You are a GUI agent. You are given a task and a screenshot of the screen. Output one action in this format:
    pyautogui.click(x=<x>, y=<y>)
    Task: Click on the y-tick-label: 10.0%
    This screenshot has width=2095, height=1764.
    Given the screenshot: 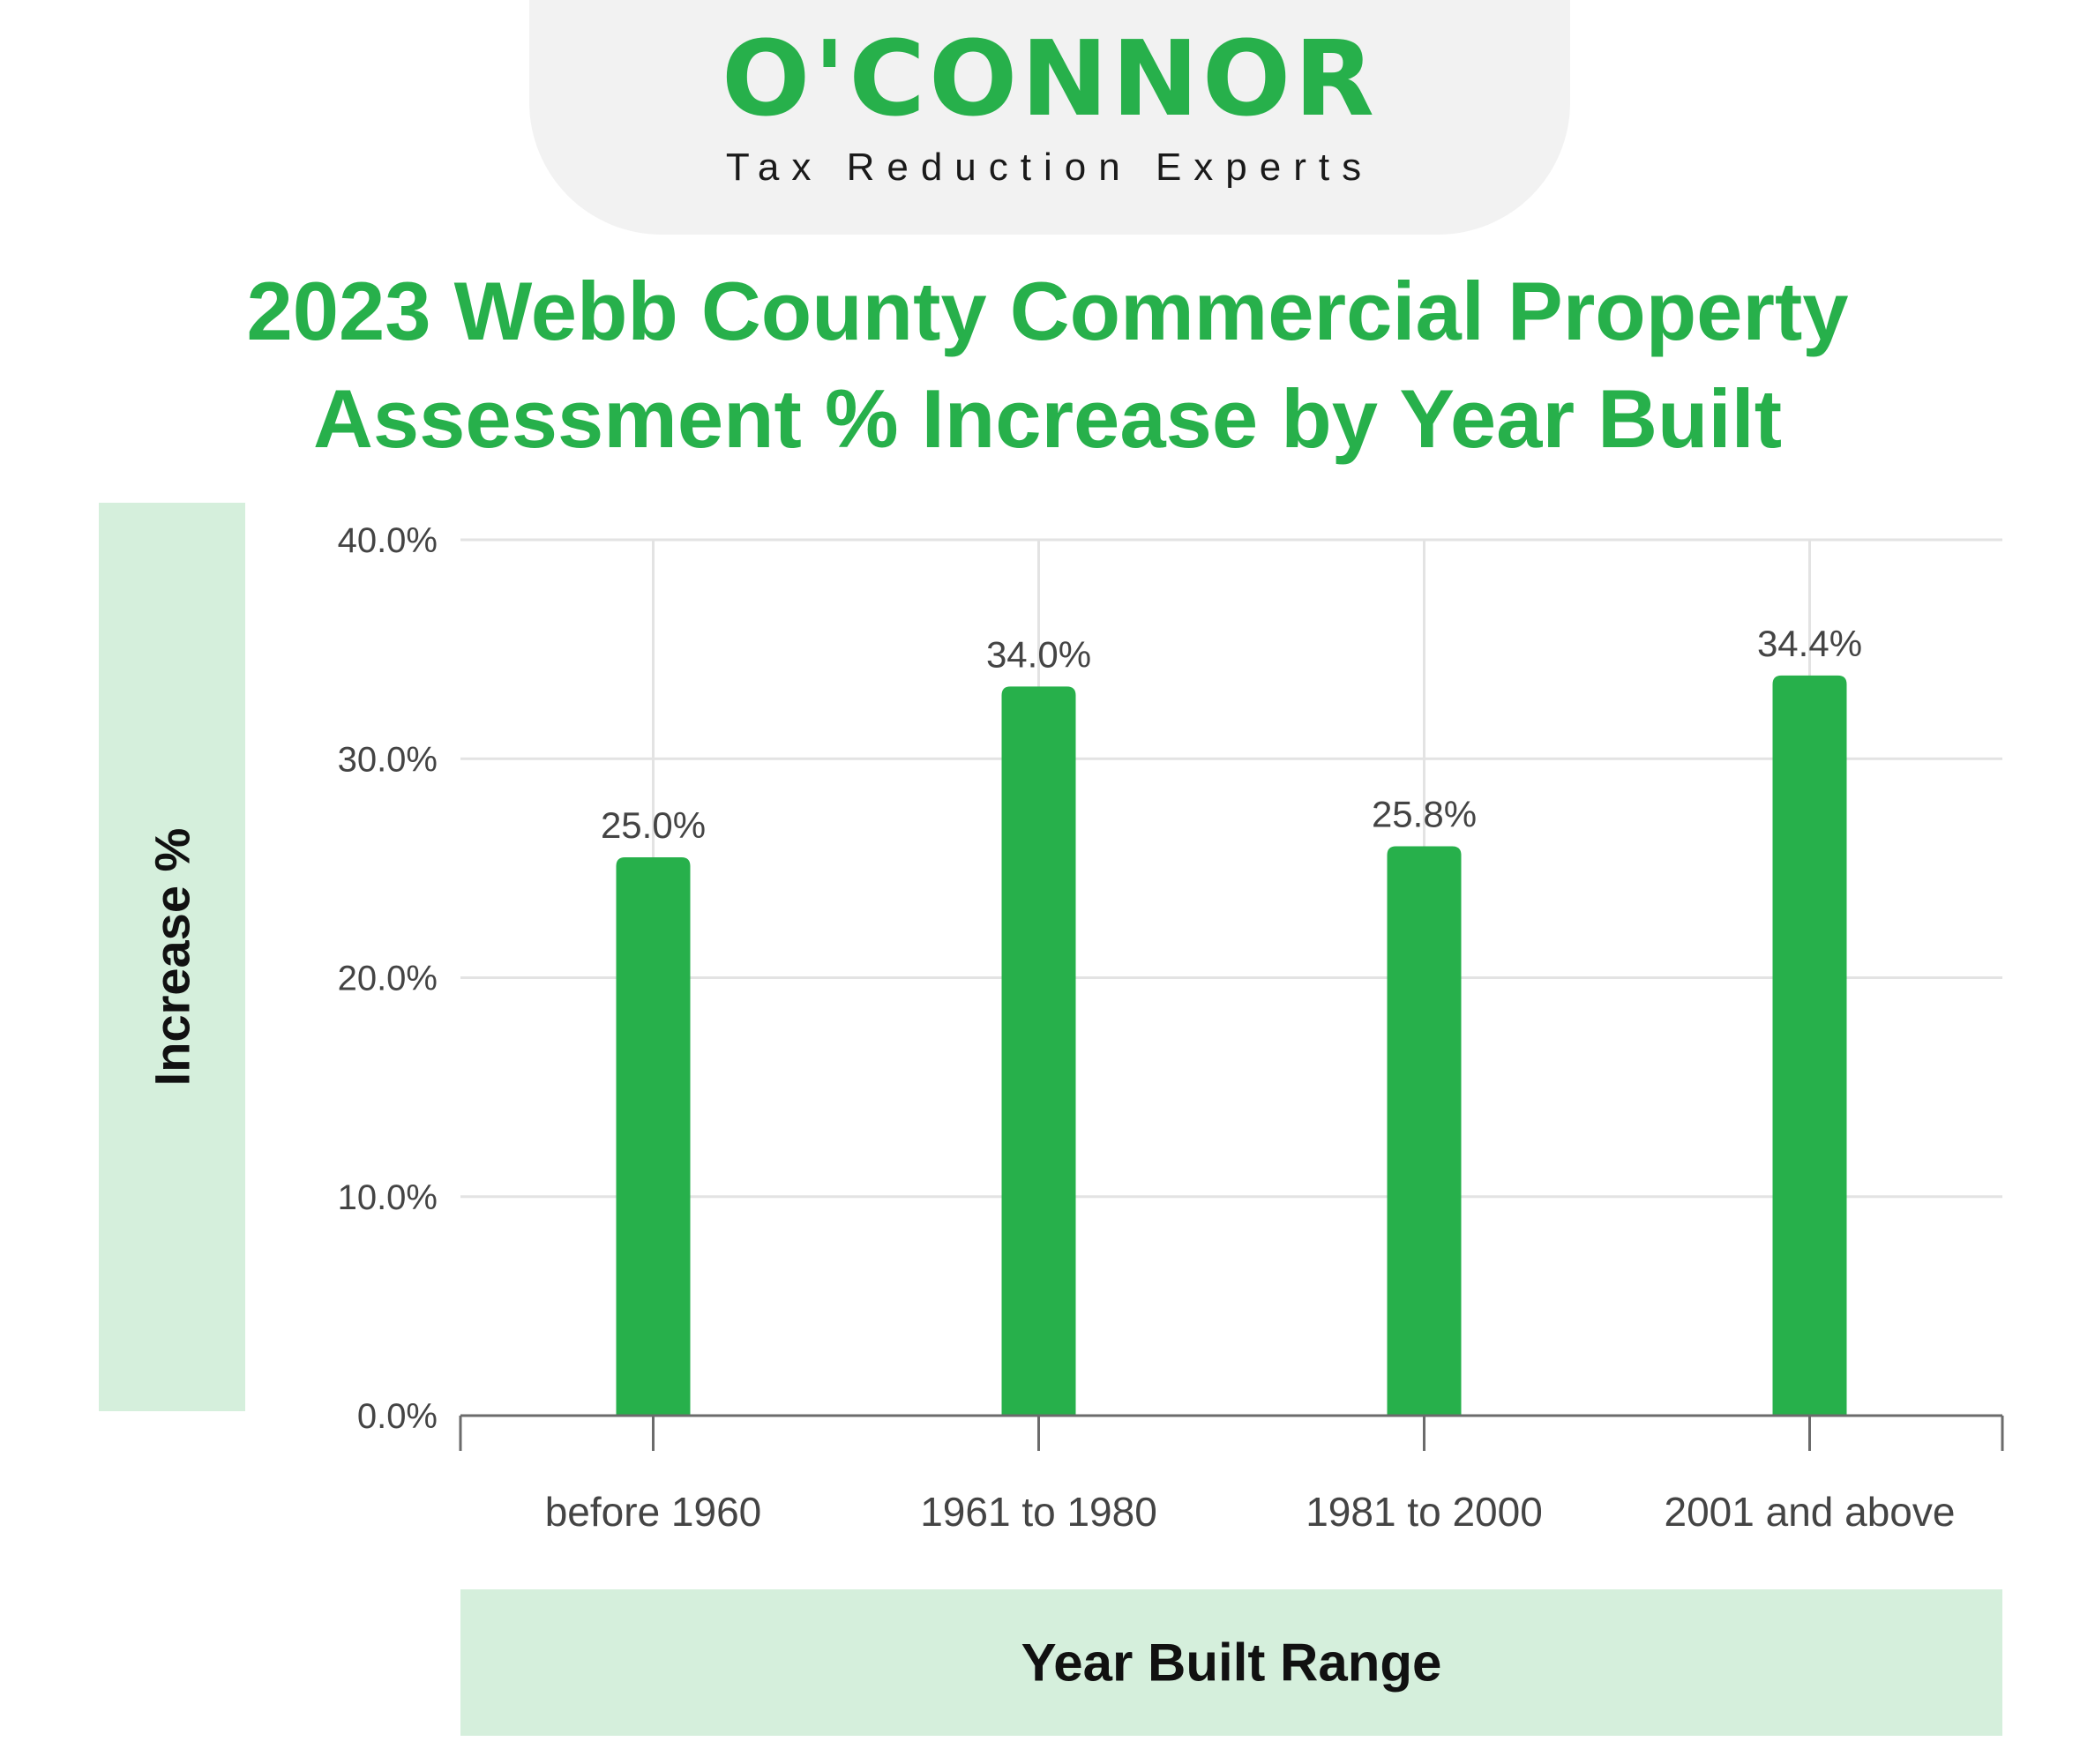 What is the action you would take?
    pyautogui.click(x=388, y=1197)
    